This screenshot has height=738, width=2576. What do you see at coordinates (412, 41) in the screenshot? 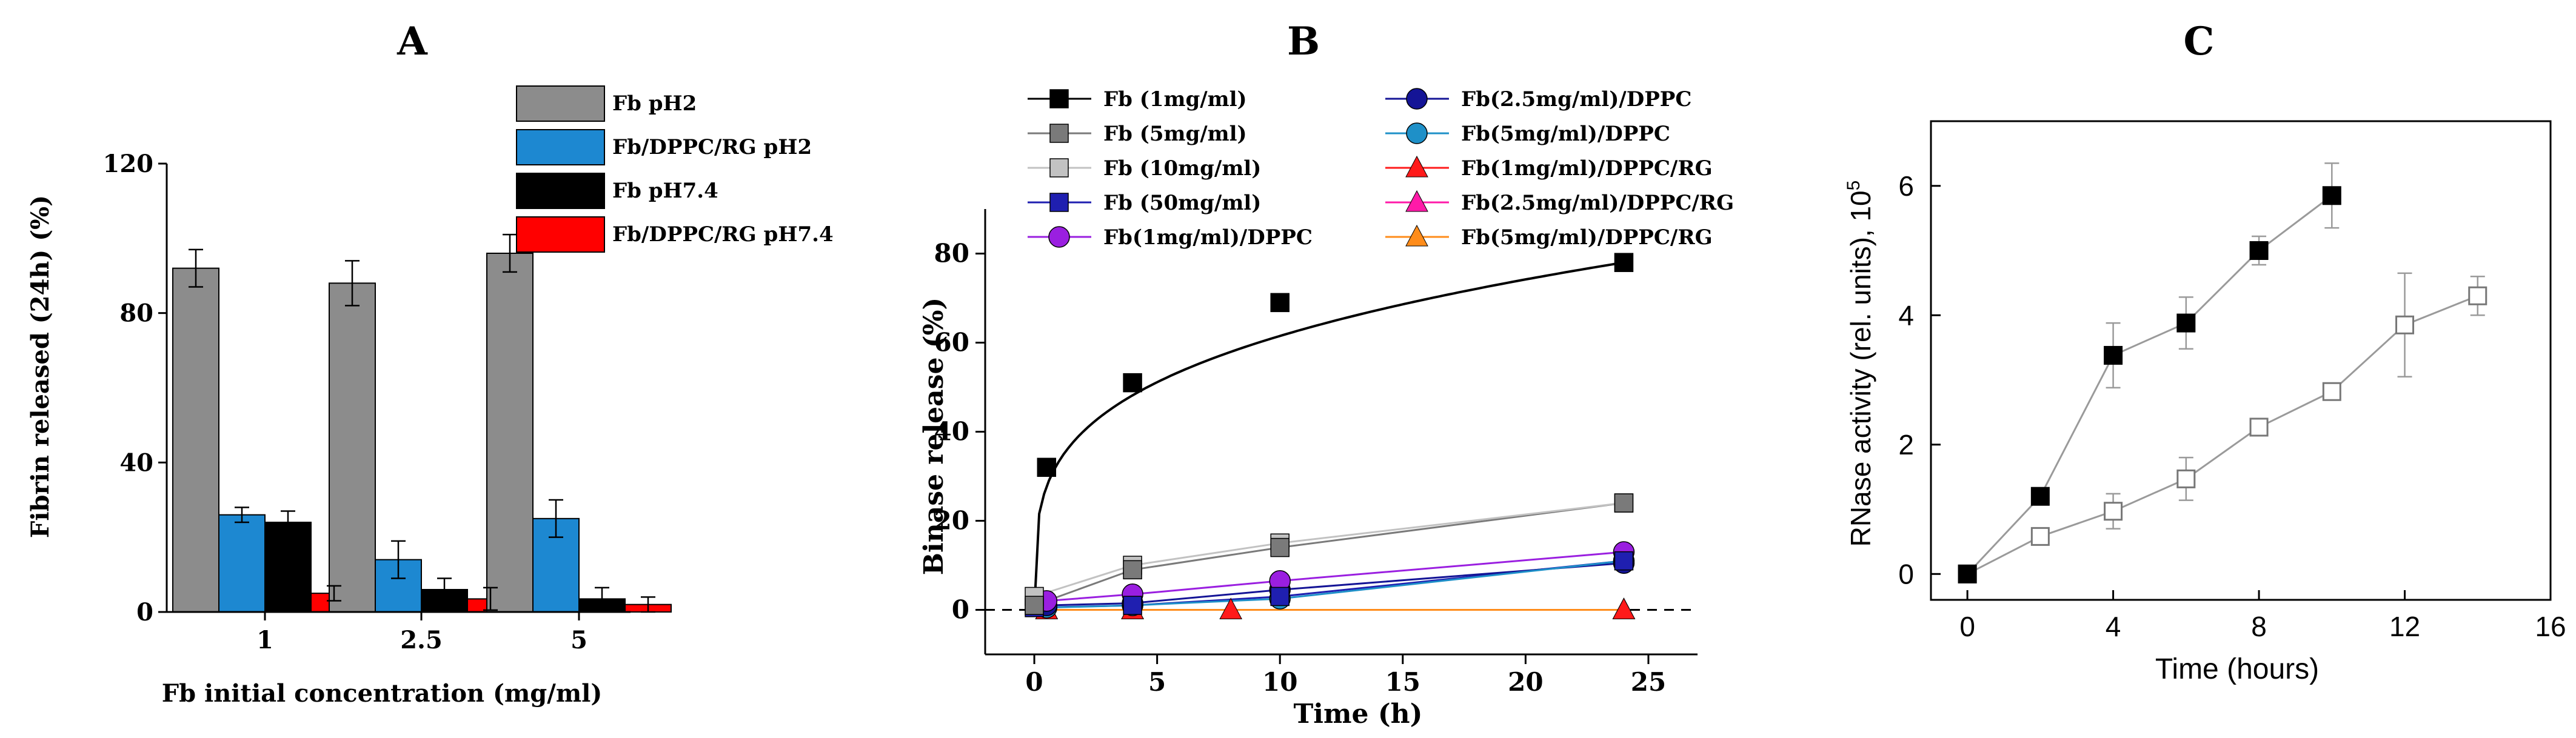
I see `panel-a-label: A` at bounding box center [412, 41].